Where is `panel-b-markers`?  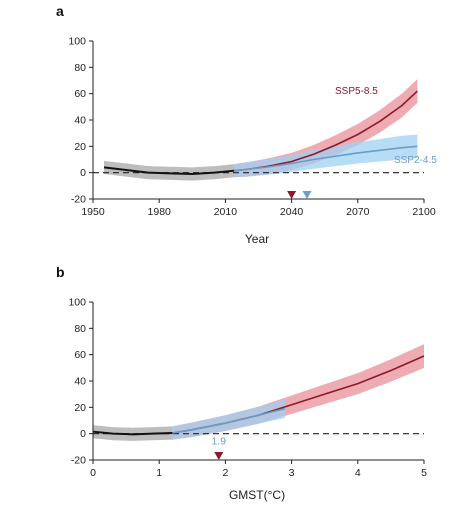
panel-b-markers is located at coordinates (219, 456).